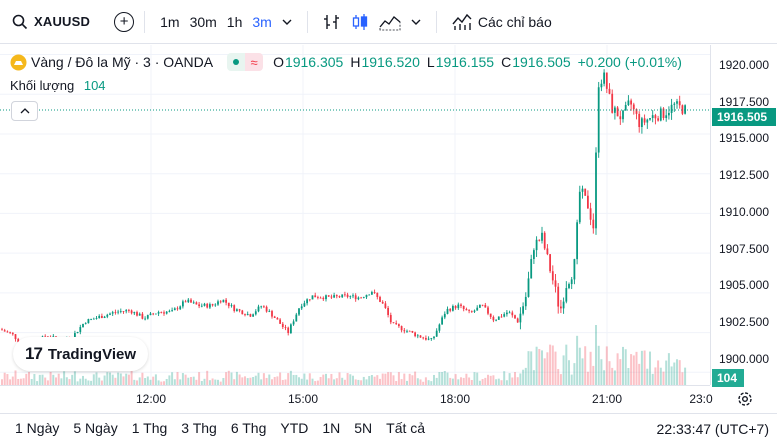  What do you see at coordinates (712, 428) in the screenshot?
I see `clock-timezone: 22:33:47 (UTC+7)` at bounding box center [712, 428].